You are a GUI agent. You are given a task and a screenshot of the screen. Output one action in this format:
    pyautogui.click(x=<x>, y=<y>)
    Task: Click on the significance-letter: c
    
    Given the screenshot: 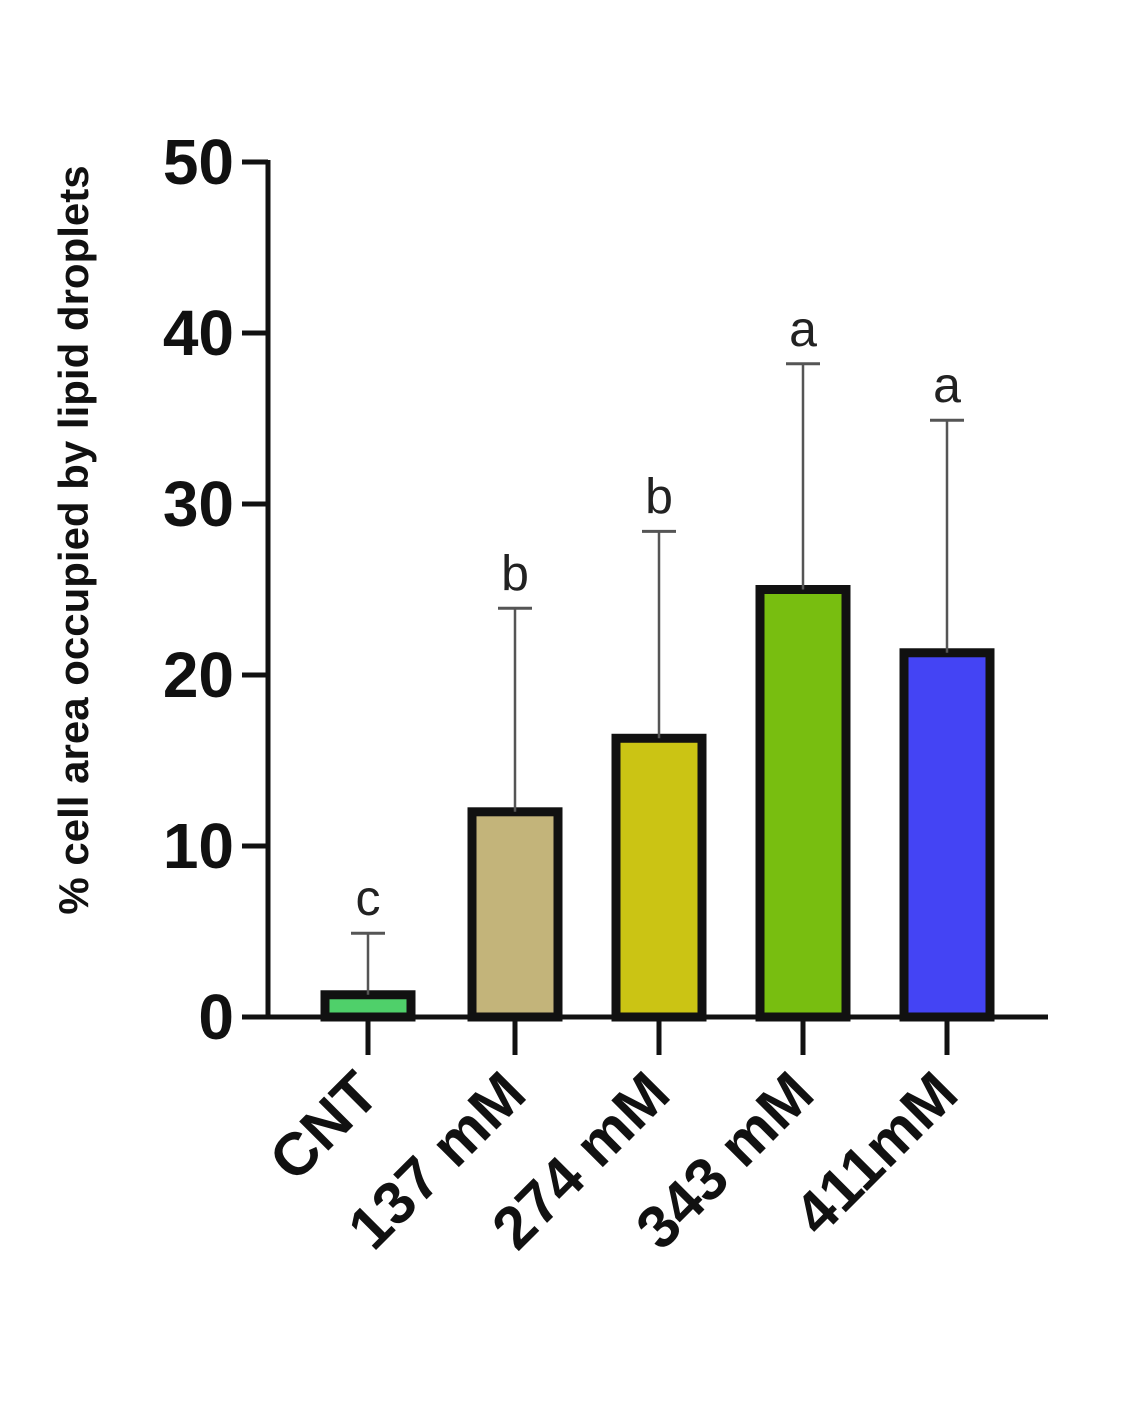 What is the action you would take?
    pyautogui.click(x=368, y=898)
    